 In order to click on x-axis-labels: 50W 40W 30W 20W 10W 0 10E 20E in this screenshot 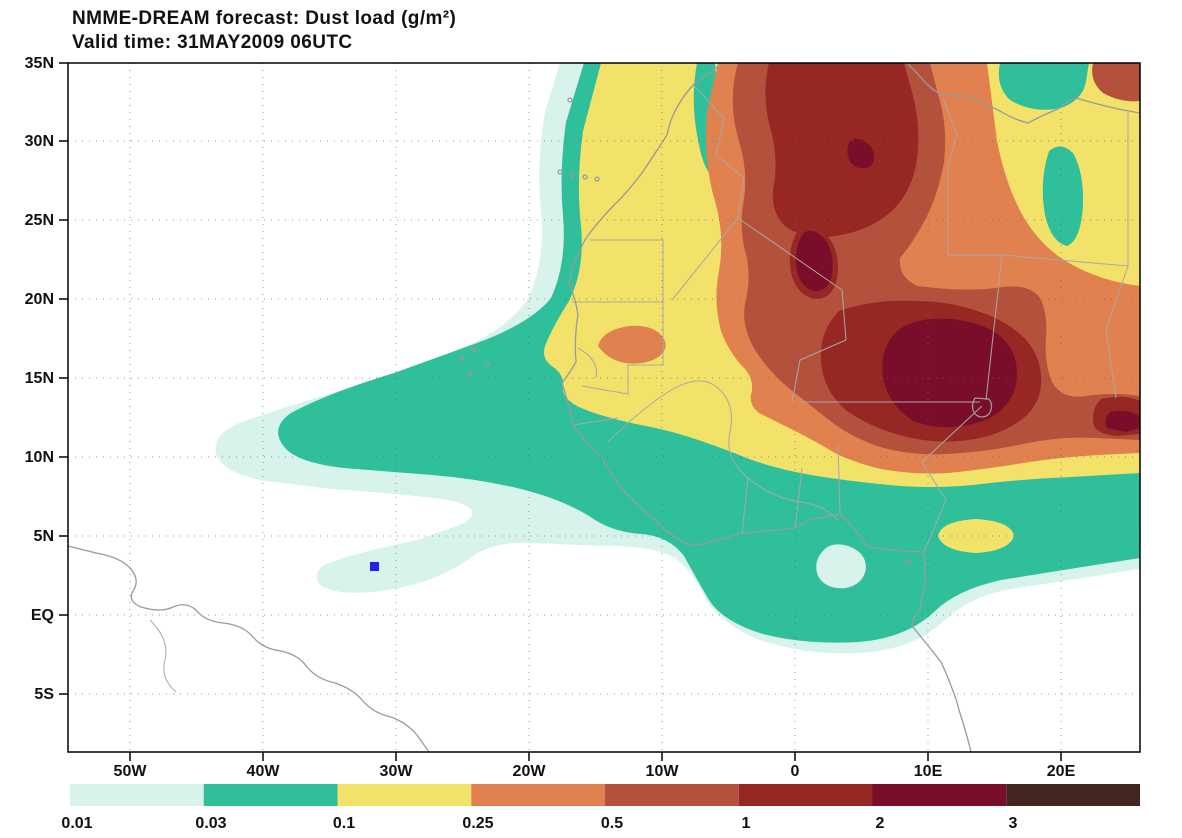, I will do `click(595, 771)`.